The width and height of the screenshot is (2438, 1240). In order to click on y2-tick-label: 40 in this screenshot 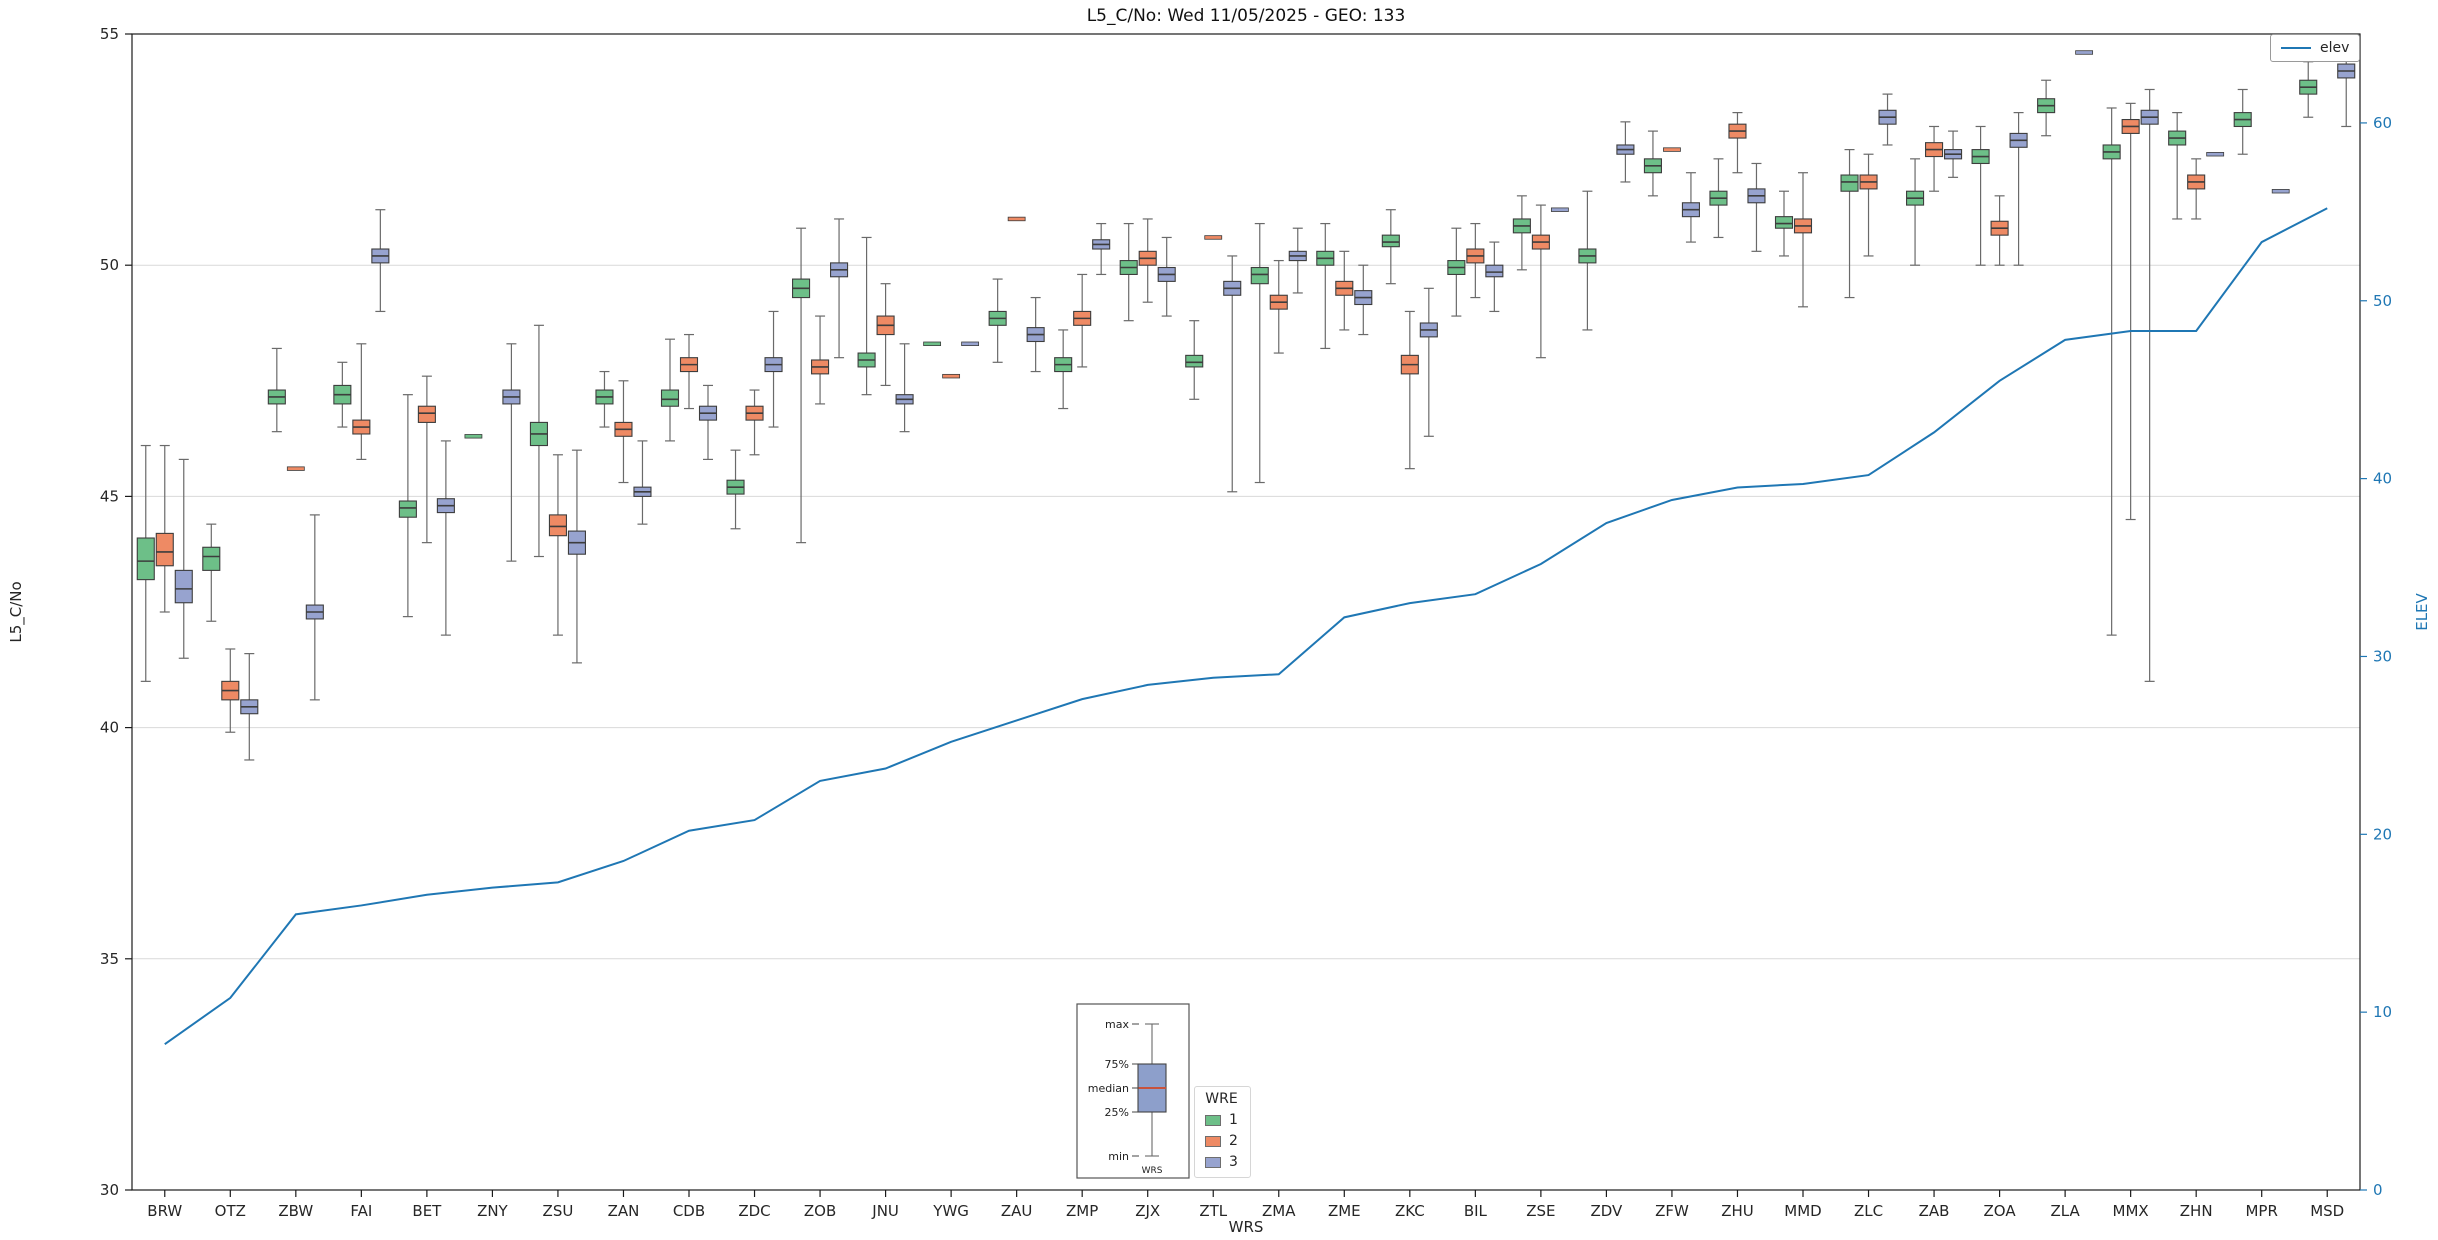, I will do `click(2382, 479)`.